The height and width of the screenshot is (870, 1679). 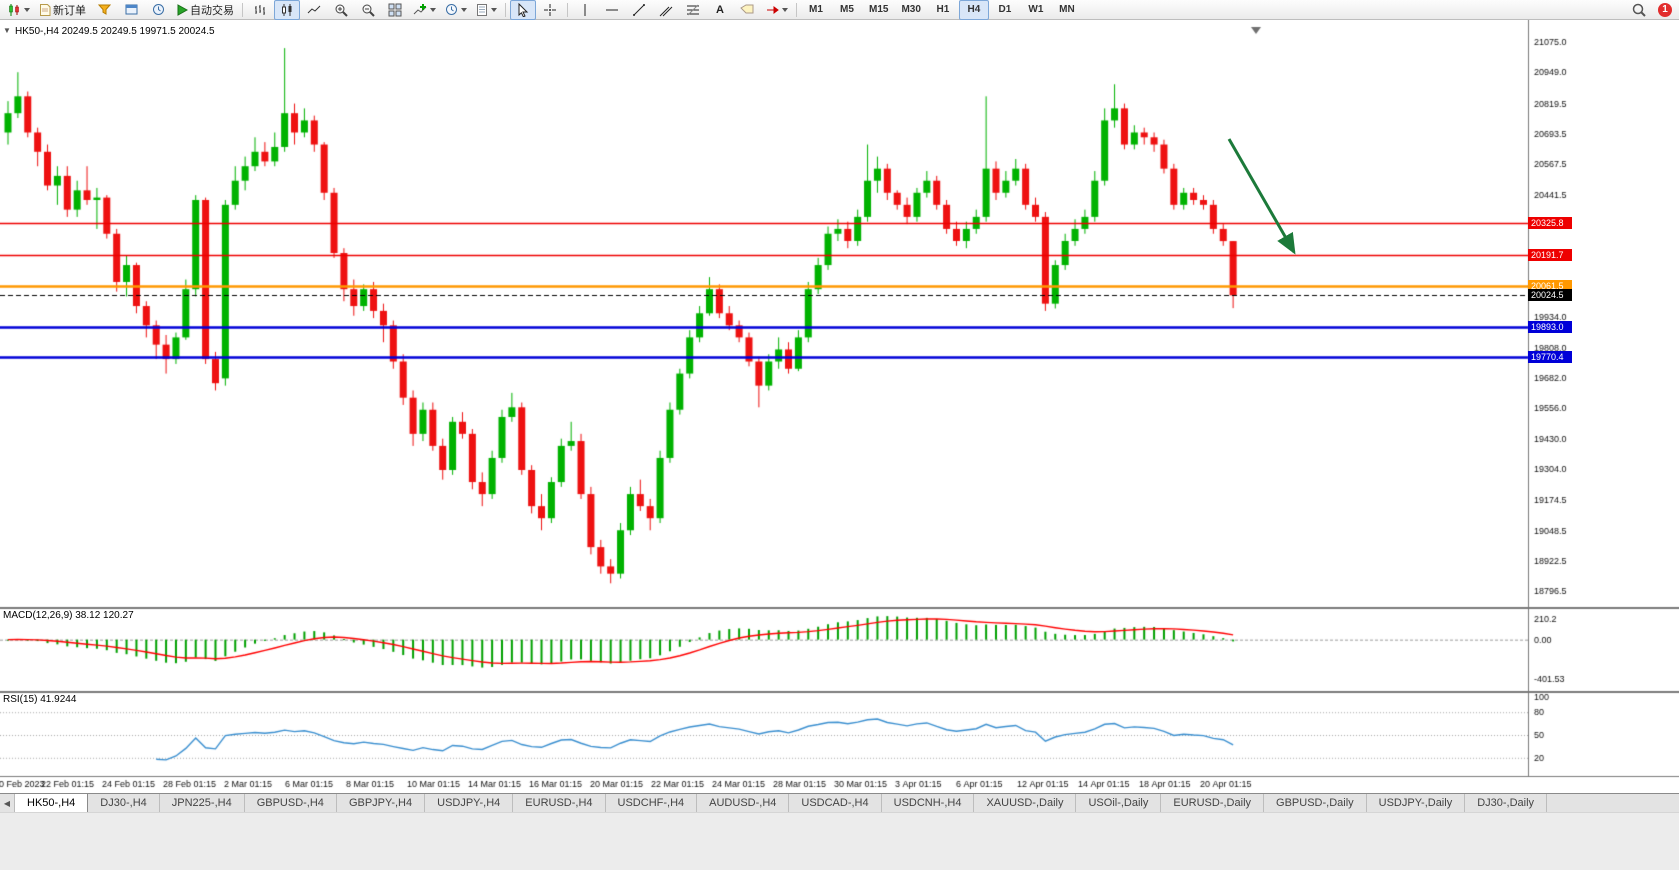 I want to click on one-click-trading-toggle: ▼, so click(x=7, y=30).